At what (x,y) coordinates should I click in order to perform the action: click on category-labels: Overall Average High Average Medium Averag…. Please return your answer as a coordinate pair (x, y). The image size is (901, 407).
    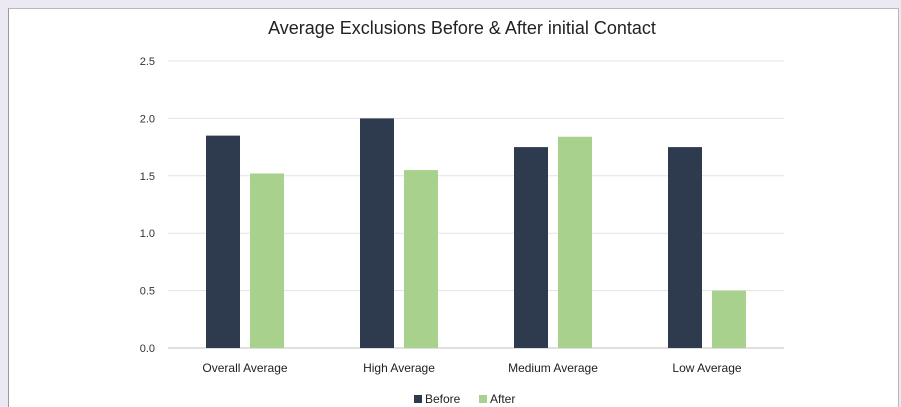
    Looking at the image, I should click on (471, 368).